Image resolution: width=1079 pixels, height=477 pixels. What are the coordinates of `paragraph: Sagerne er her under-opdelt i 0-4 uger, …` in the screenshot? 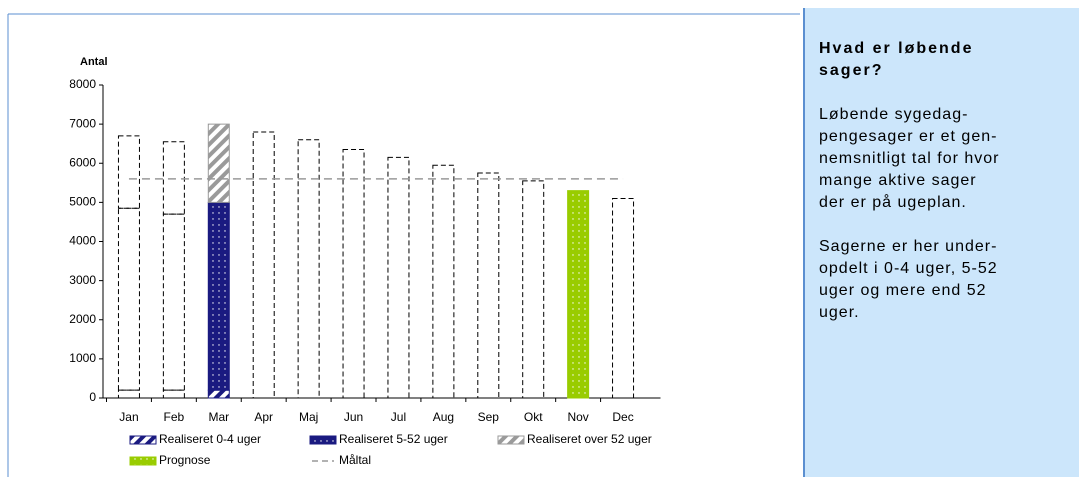 It's located at (942, 280).